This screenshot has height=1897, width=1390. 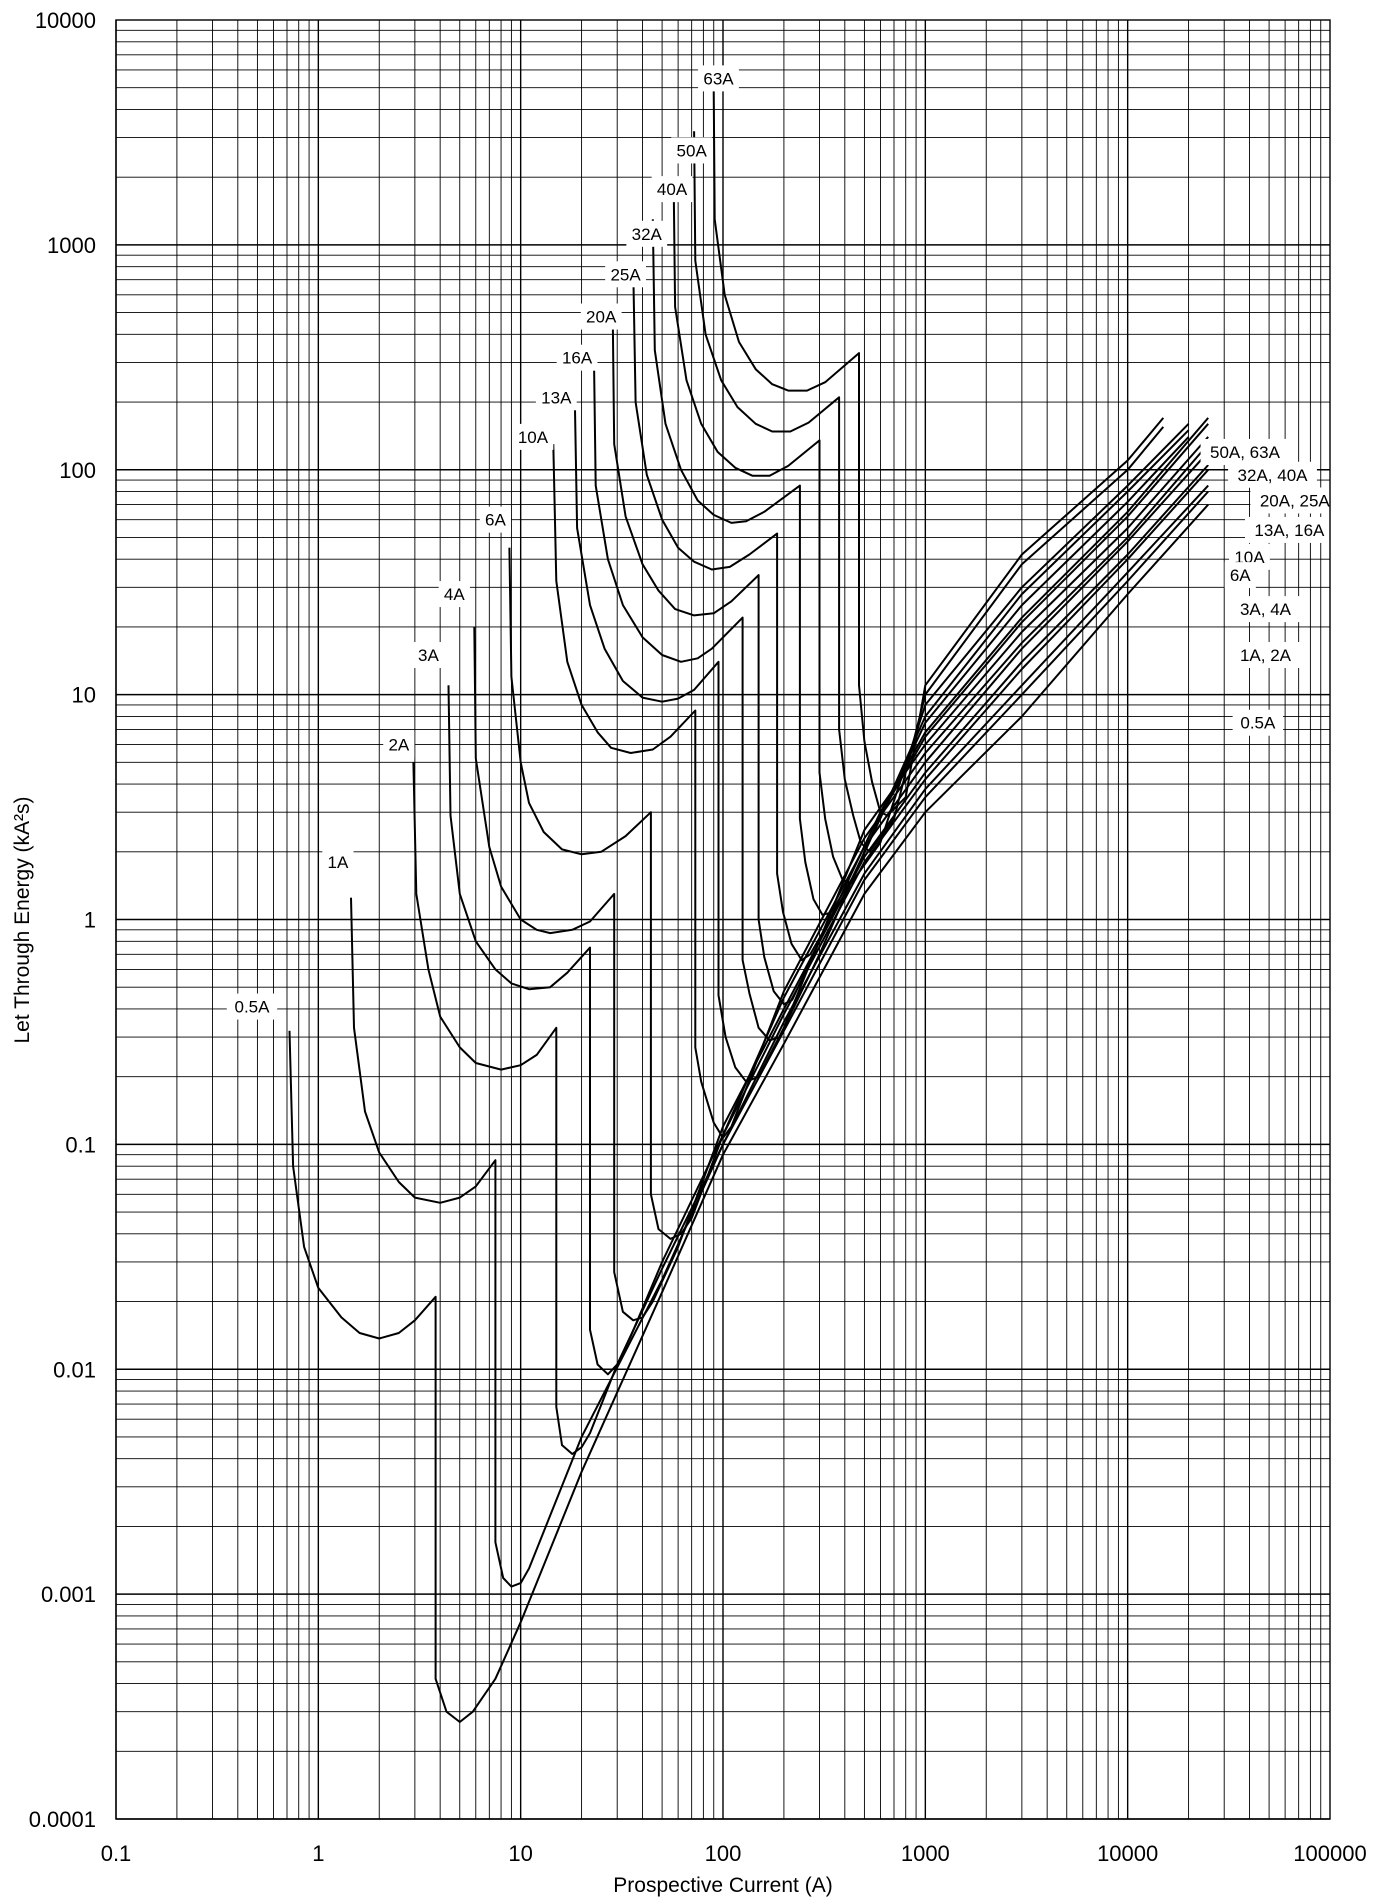 I want to click on curve-label: 1A, 2A, so click(x=1265, y=655).